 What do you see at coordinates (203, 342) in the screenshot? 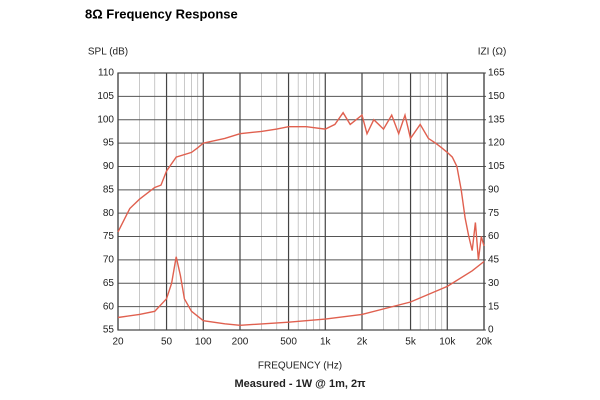
I see `x-tick-label: 100` at bounding box center [203, 342].